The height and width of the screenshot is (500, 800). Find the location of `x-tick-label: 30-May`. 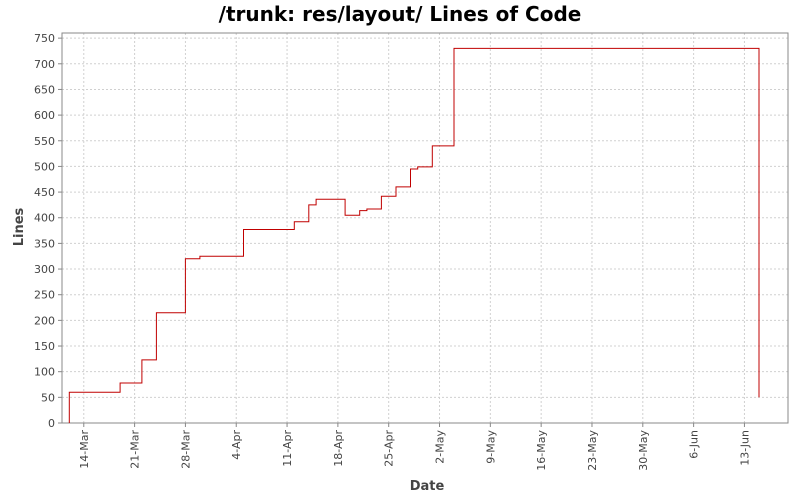

x-tick-label: 30-May is located at coordinates (643, 450).